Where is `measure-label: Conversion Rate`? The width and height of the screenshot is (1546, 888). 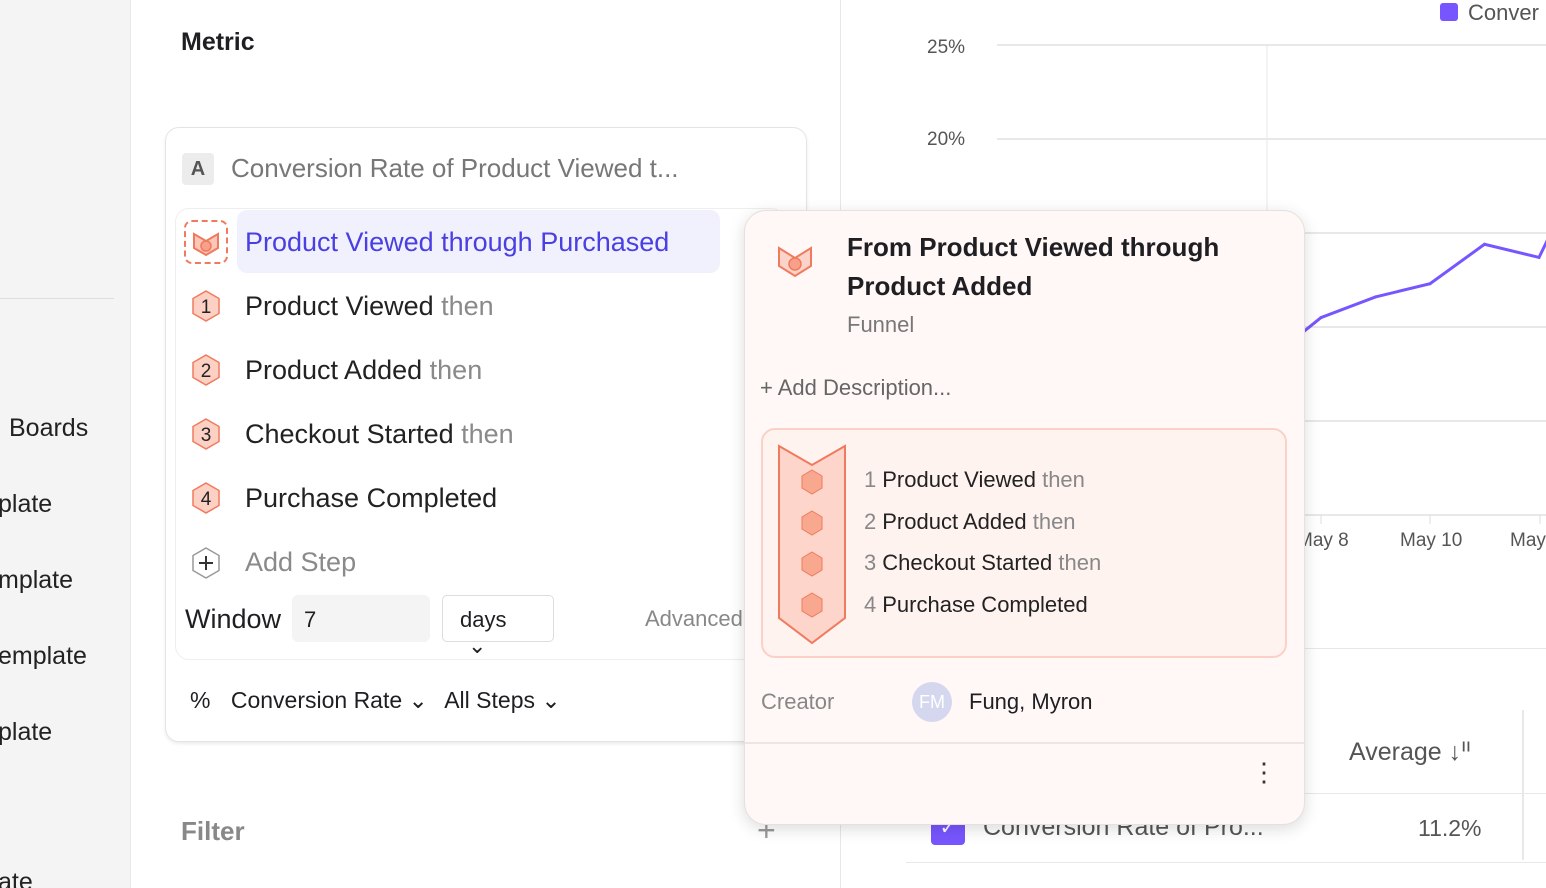
measure-label: Conversion Rate is located at coordinates (316, 700).